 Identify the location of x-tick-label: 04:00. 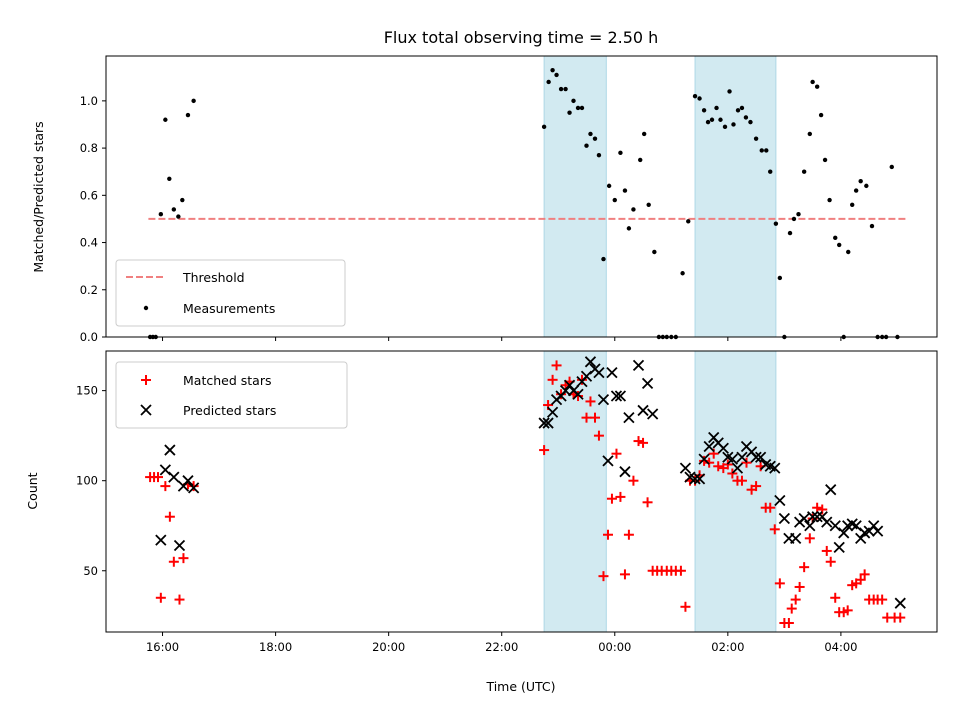
(840, 647).